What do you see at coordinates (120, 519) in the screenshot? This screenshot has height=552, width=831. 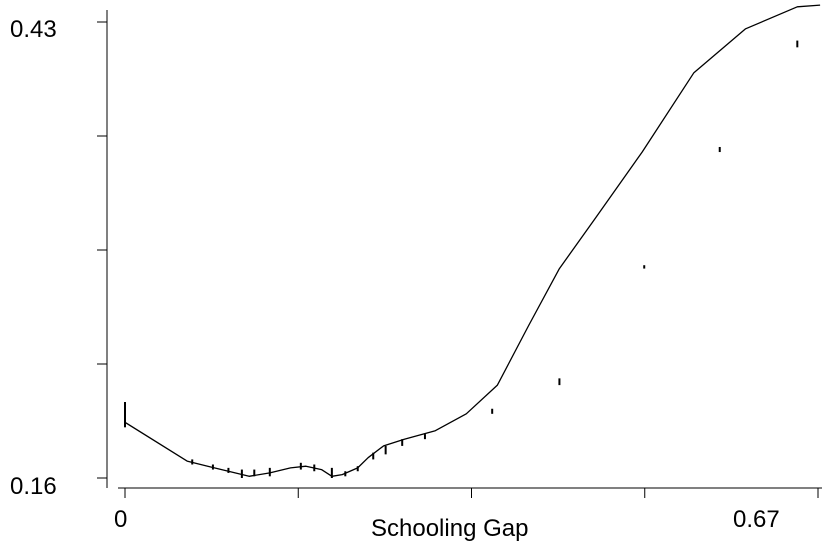 I see `x-tick-label-left: 0` at bounding box center [120, 519].